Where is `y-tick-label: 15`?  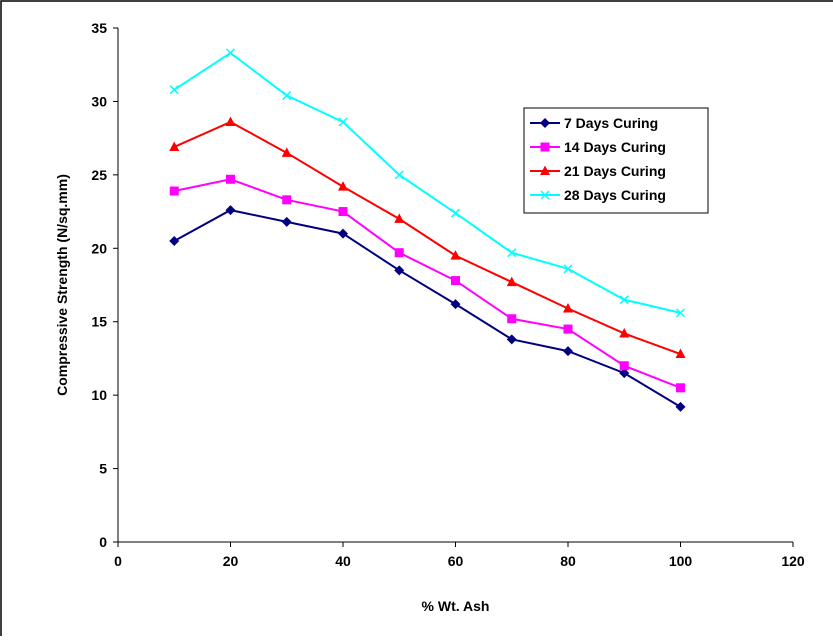
y-tick-label: 15 is located at coordinates (99, 322).